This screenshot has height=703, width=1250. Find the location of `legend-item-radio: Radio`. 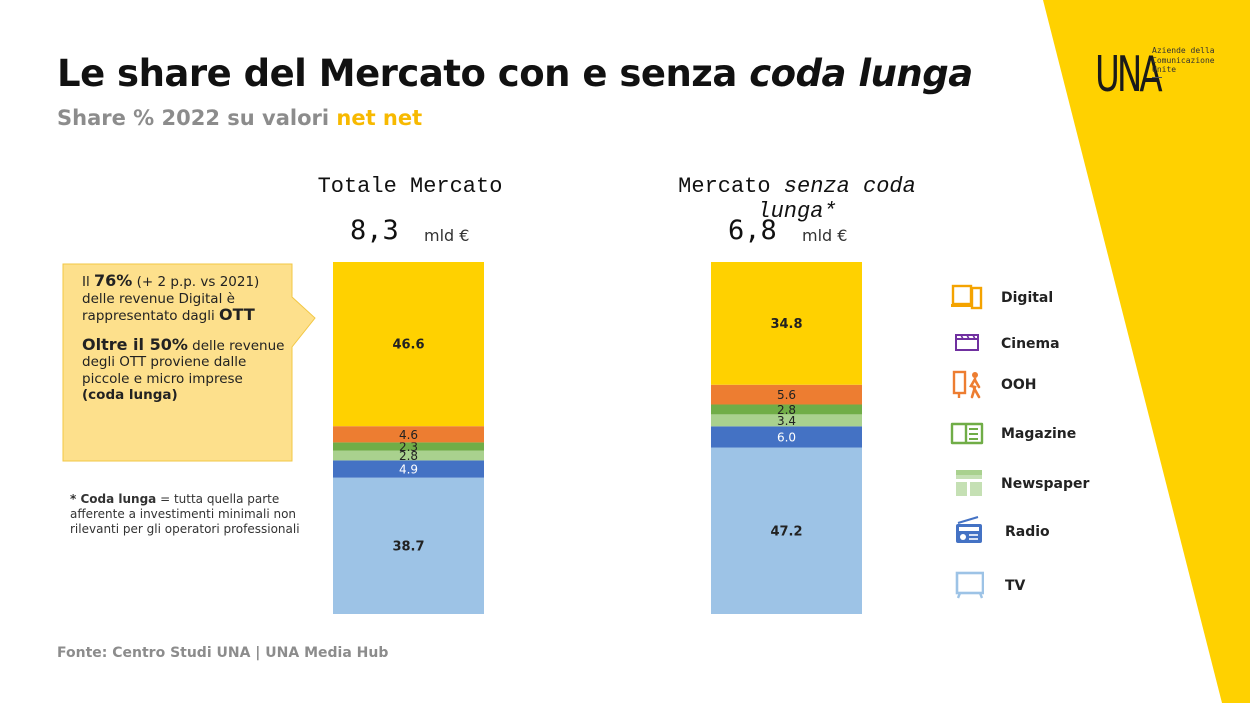

legend-item-radio: Radio is located at coordinates (1030, 531).